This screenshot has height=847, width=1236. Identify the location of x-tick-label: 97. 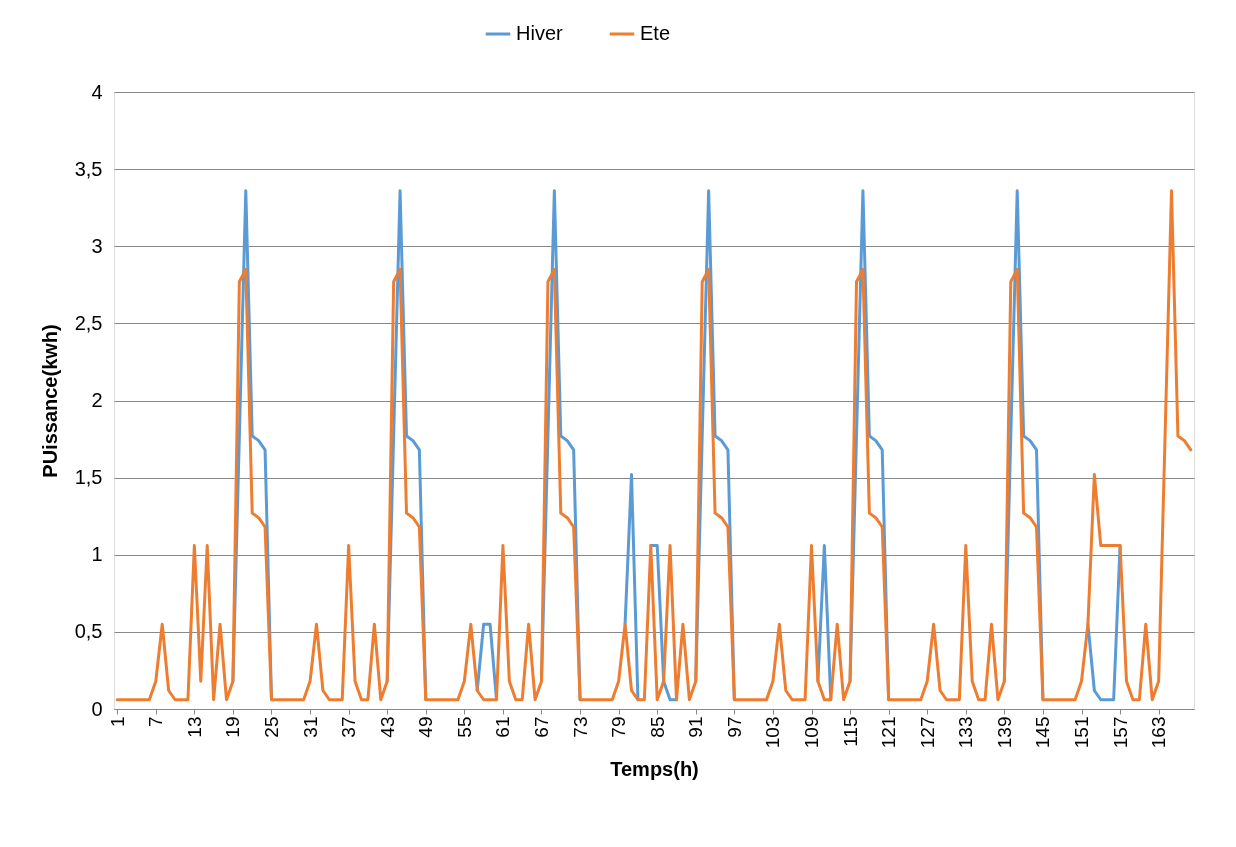
(734, 727).